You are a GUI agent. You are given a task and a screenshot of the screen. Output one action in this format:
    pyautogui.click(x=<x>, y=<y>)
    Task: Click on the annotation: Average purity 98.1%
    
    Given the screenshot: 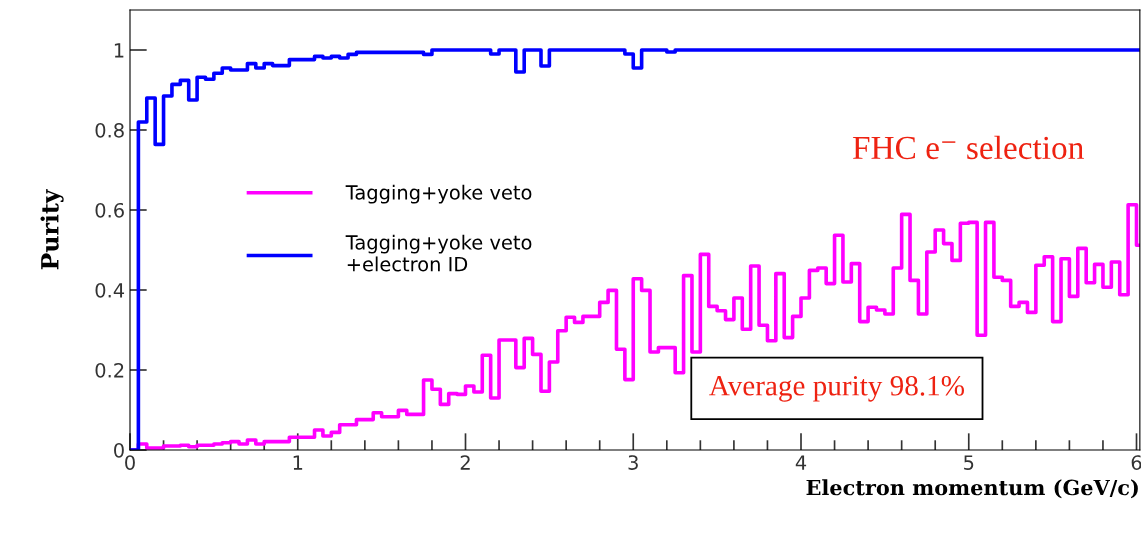 What is the action you would take?
    pyautogui.click(x=837, y=388)
    